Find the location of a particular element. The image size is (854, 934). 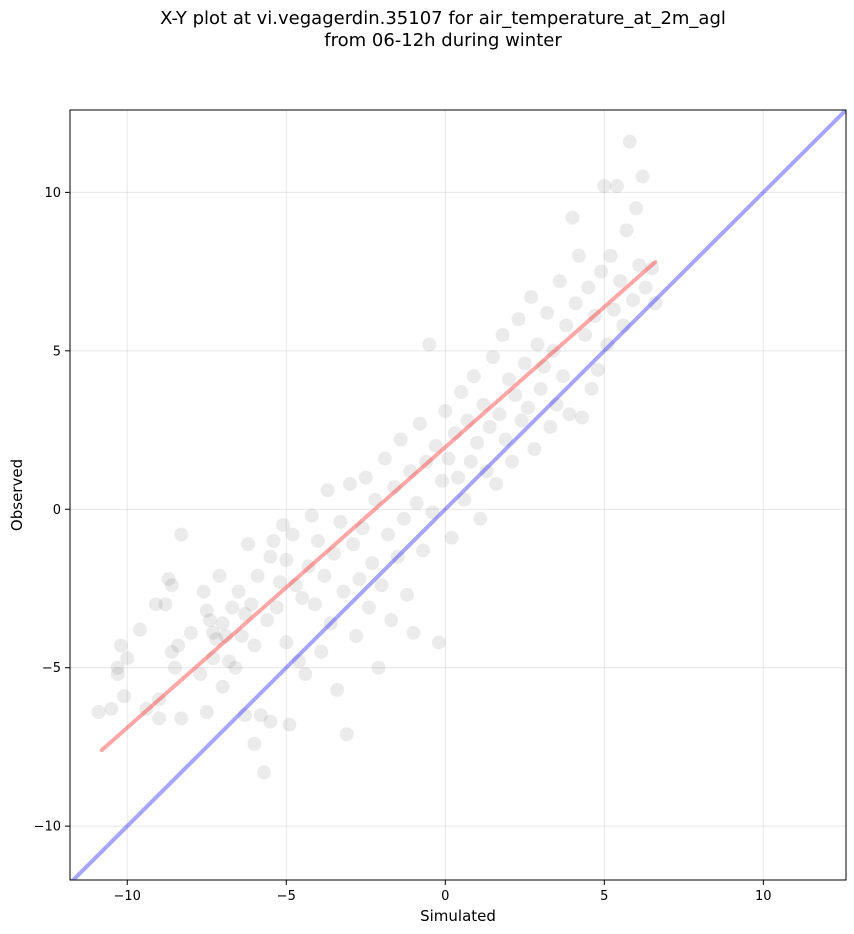

y-tick-label: 0 is located at coordinates (57, 510).